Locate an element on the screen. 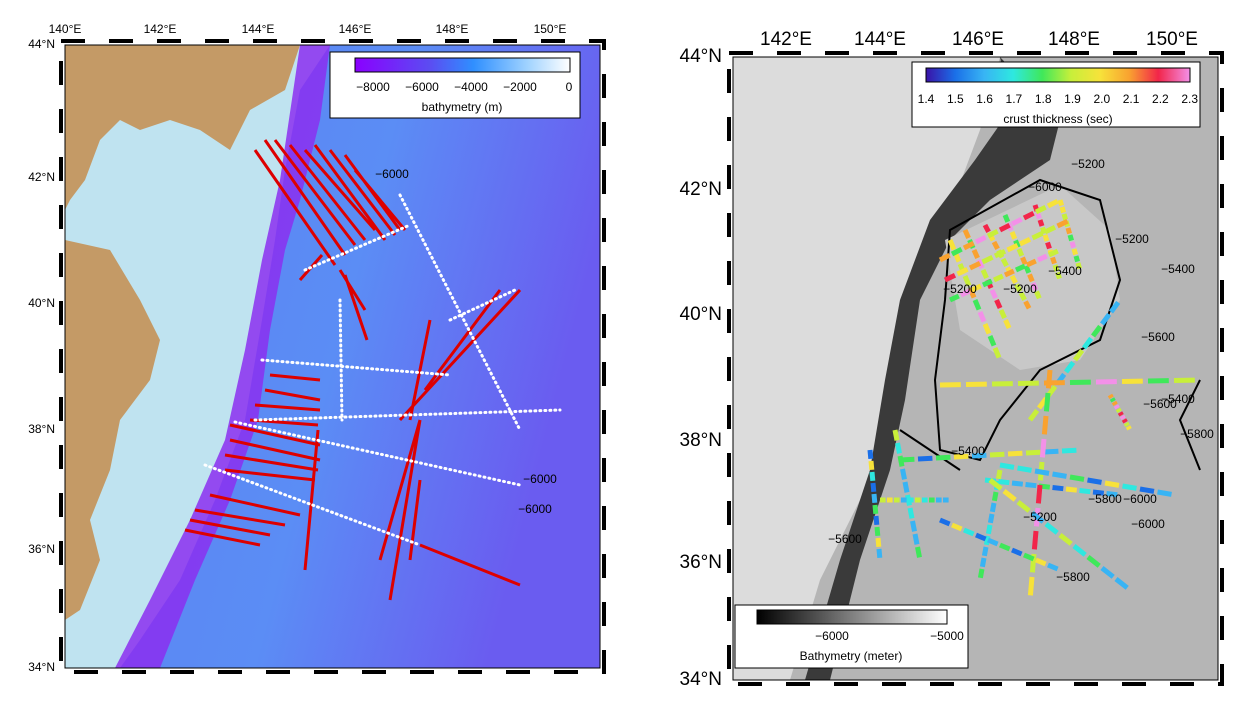 This screenshot has width=1250, height=715. colorbar-tick: −6000 is located at coordinates (832, 636).